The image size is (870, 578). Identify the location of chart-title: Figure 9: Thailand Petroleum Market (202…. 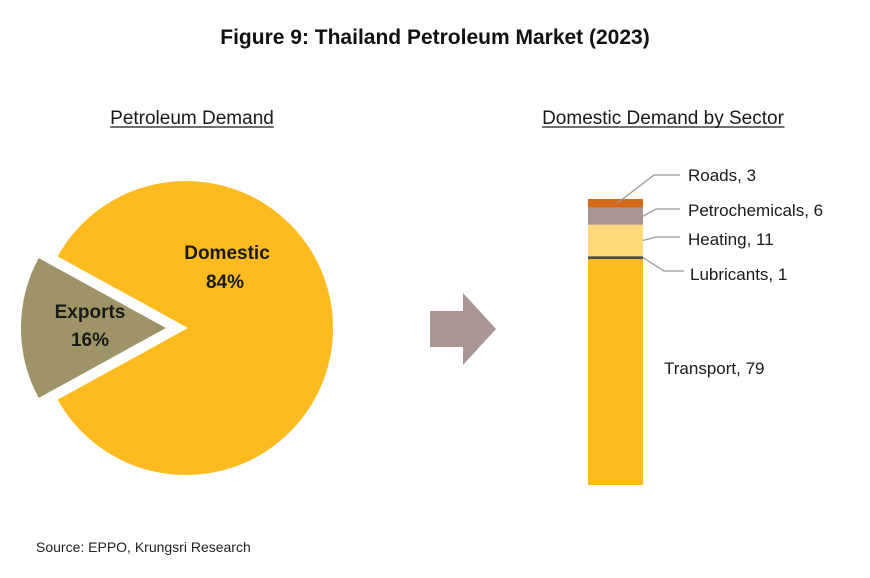
(435, 37).